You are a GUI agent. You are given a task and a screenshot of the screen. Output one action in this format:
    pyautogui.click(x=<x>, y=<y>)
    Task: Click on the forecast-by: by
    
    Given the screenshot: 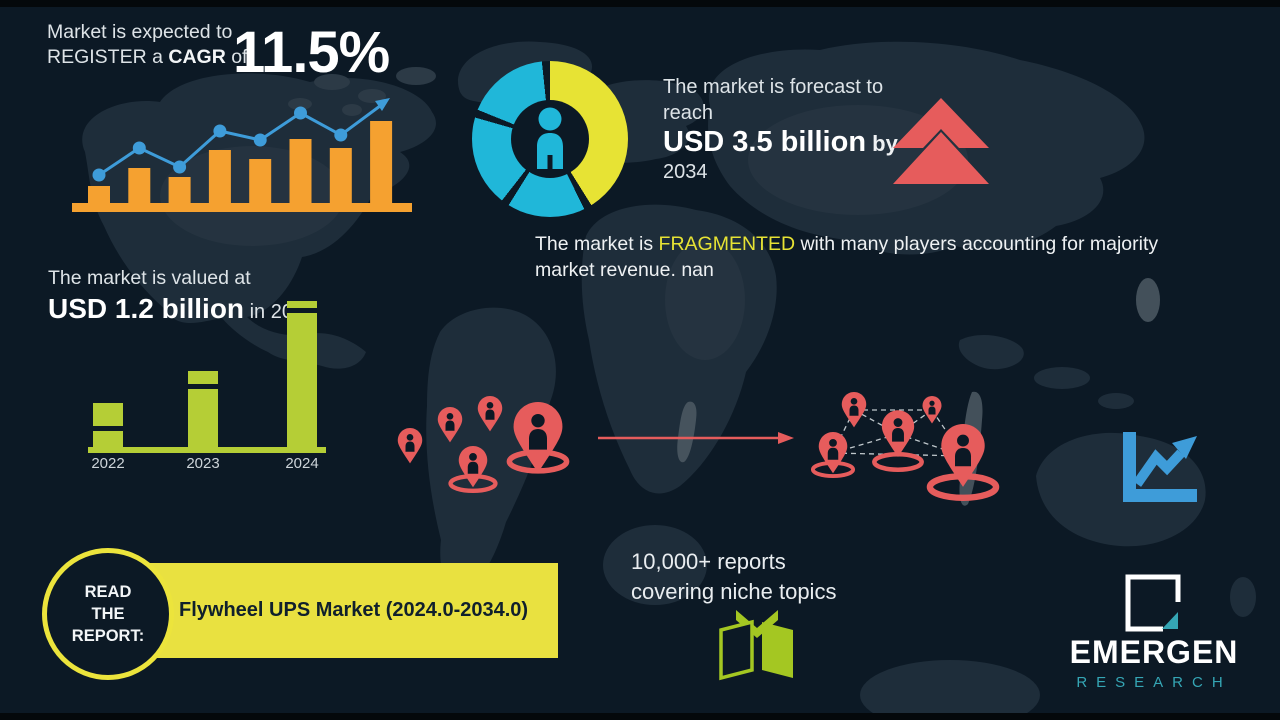 What is the action you would take?
    pyautogui.click(x=882, y=143)
    